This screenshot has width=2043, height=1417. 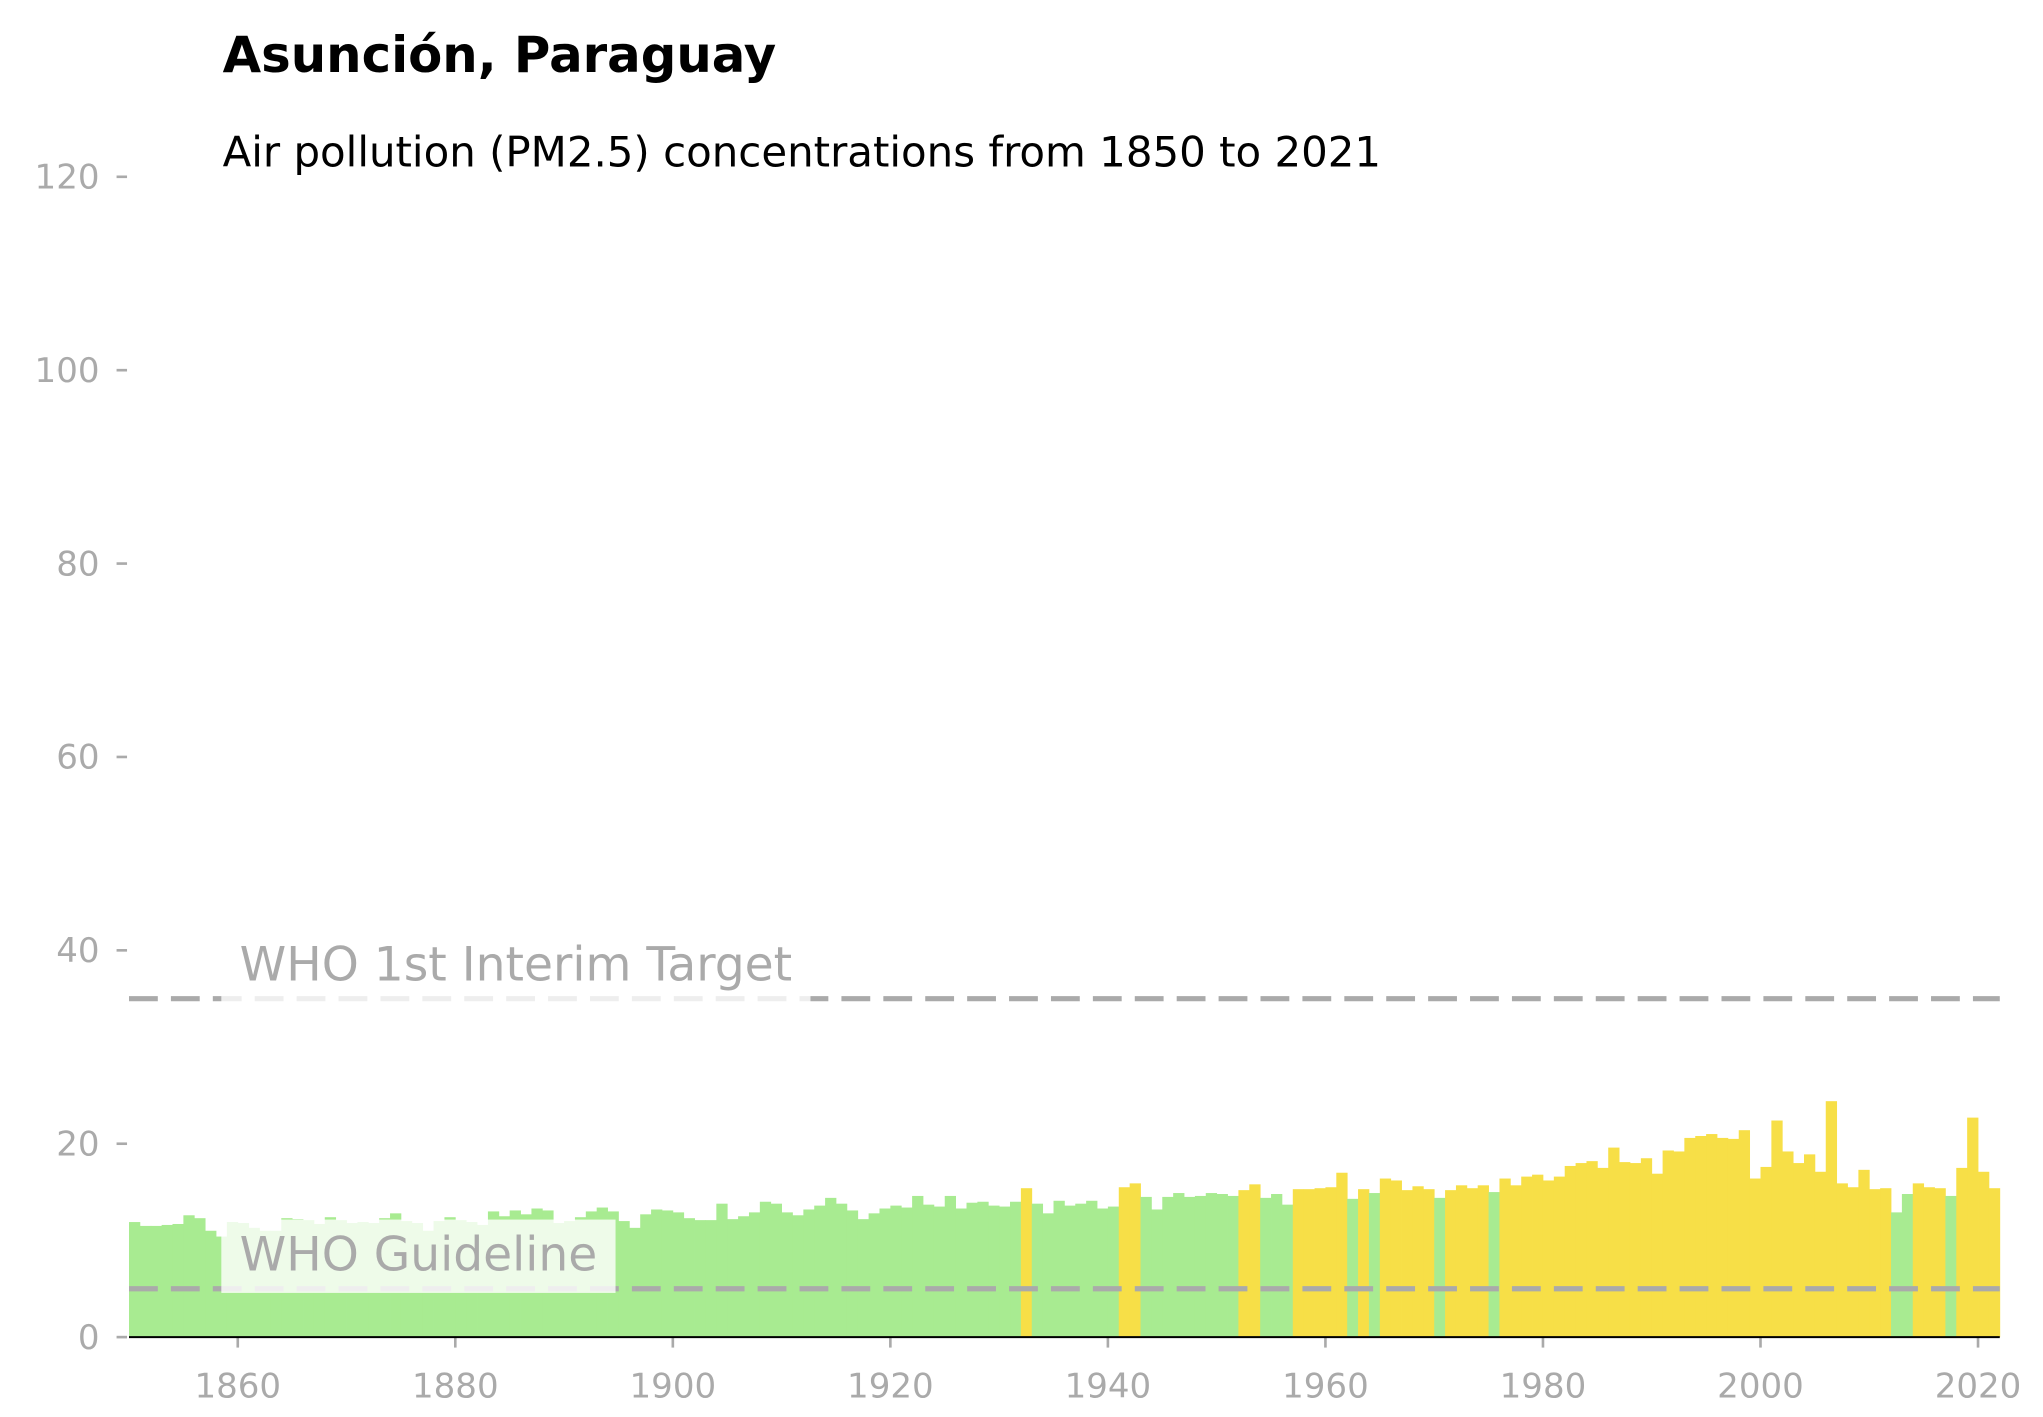 What do you see at coordinates (89, 1338) in the screenshot?
I see `y-tick-label: 0` at bounding box center [89, 1338].